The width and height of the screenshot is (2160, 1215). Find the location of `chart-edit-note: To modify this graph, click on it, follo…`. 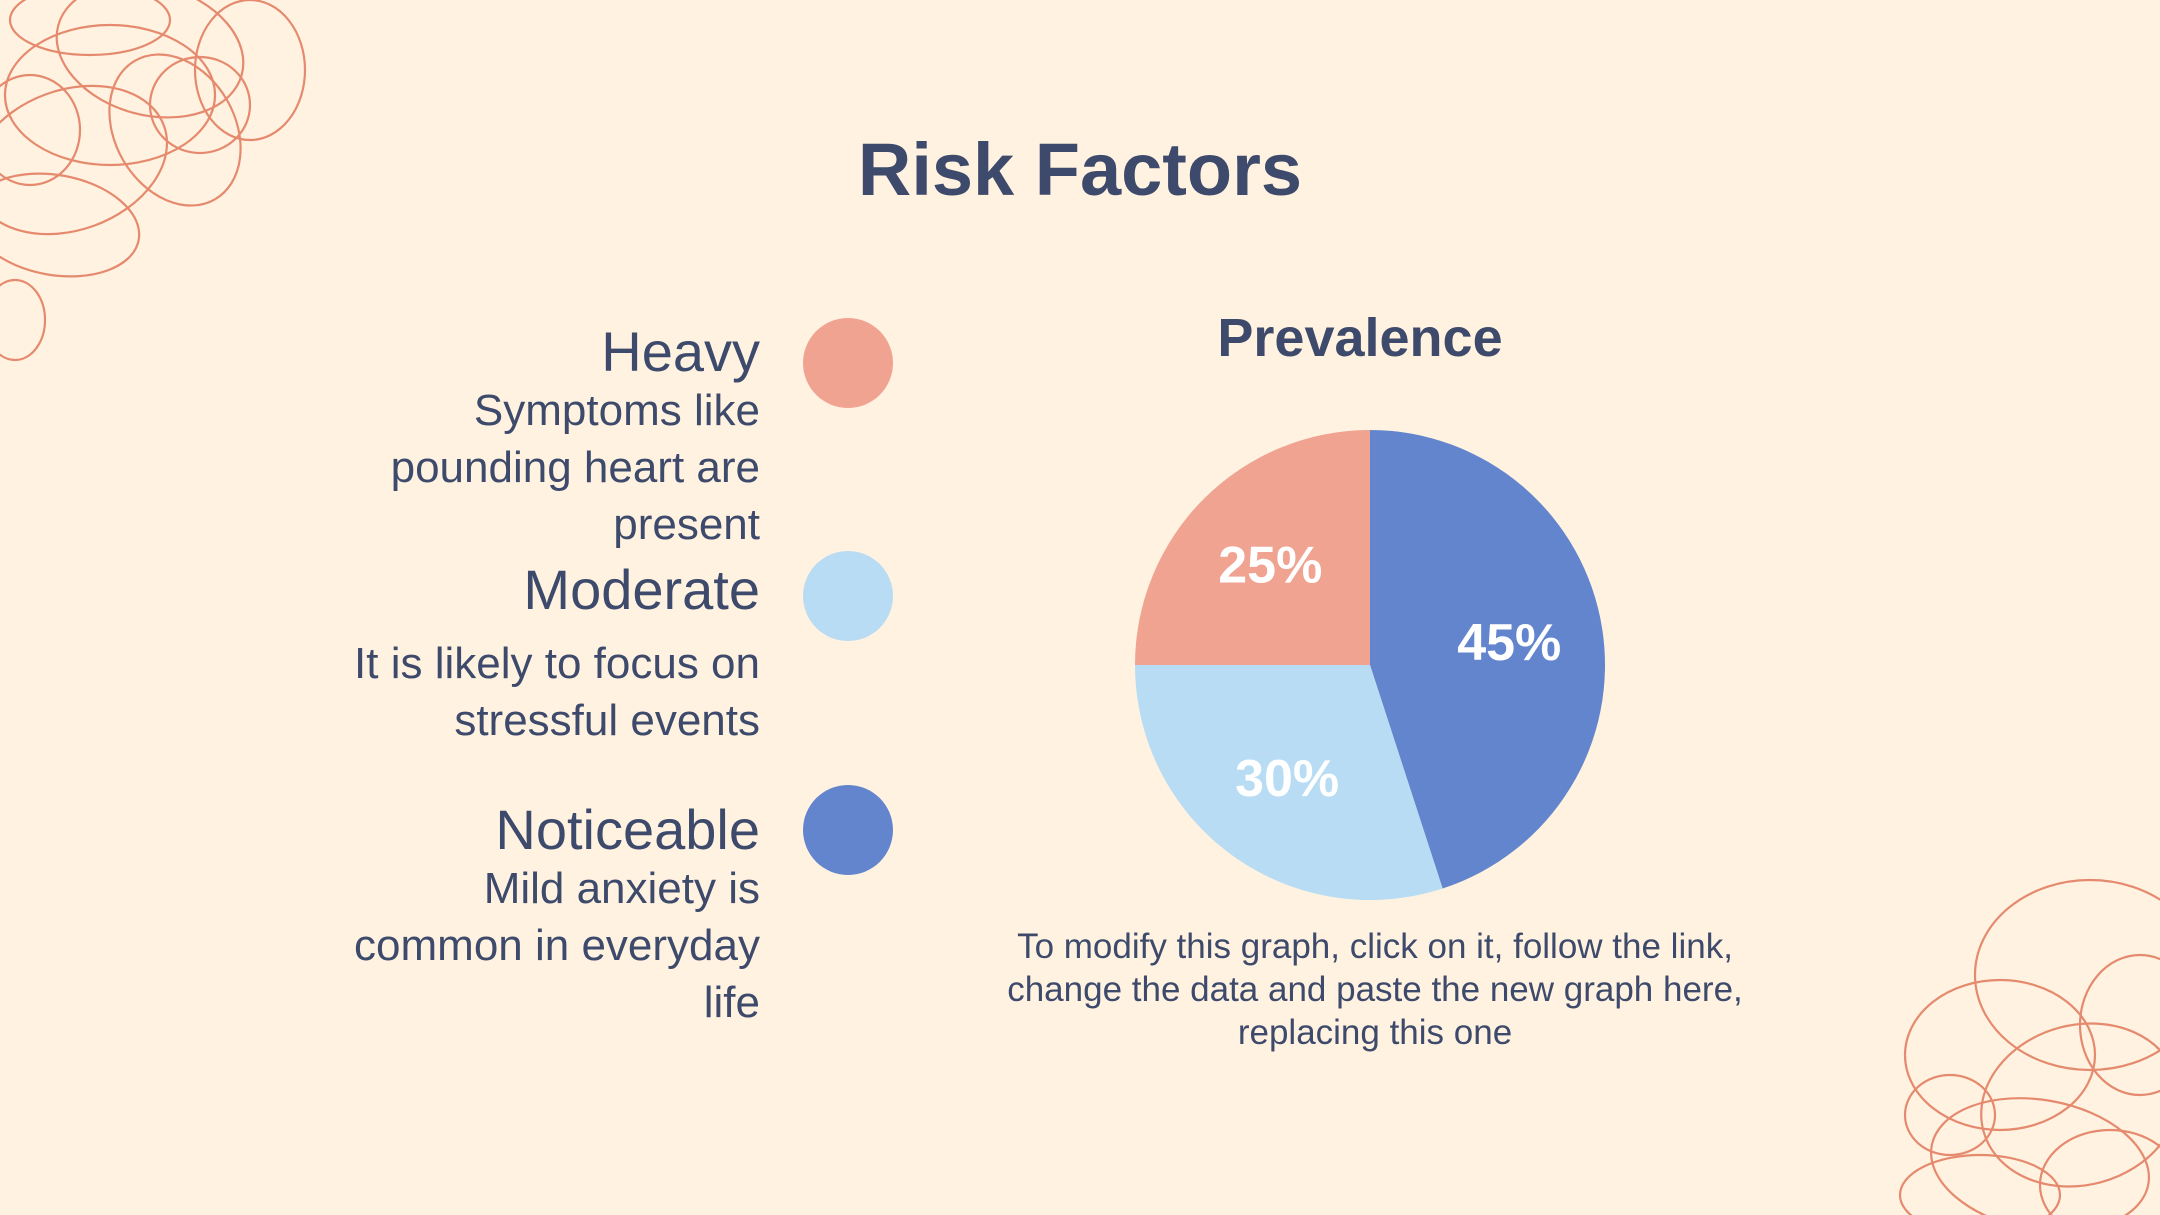

chart-edit-note: To modify this graph, click on it, follo… is located at coordinates (1375, 989).